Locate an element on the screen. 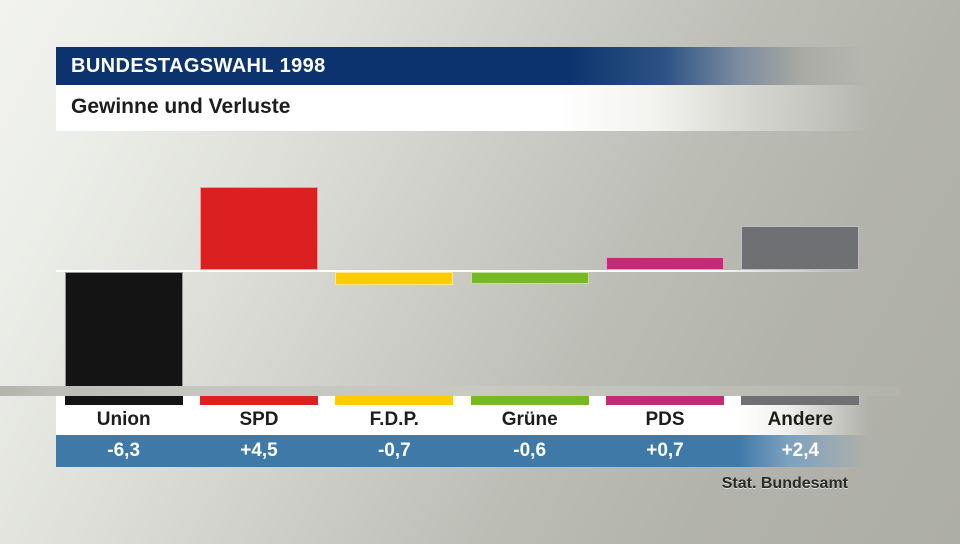  bar-union is located at coordinates (123, 330).